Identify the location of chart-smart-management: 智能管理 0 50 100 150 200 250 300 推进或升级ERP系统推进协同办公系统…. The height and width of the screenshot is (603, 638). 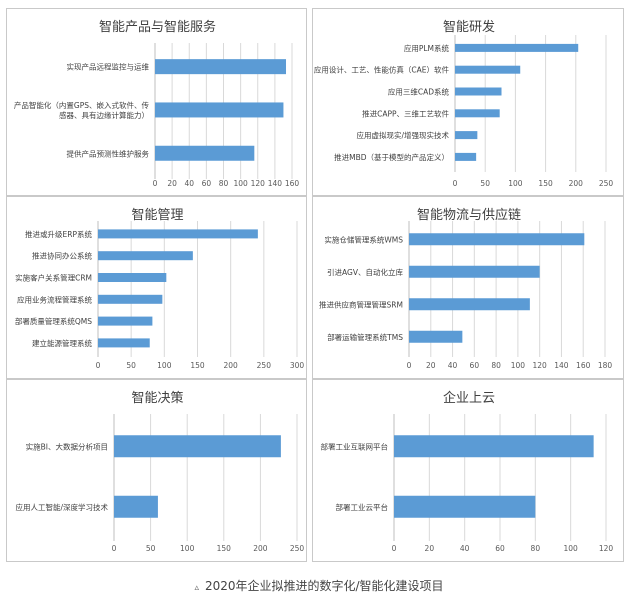
(160, 289).